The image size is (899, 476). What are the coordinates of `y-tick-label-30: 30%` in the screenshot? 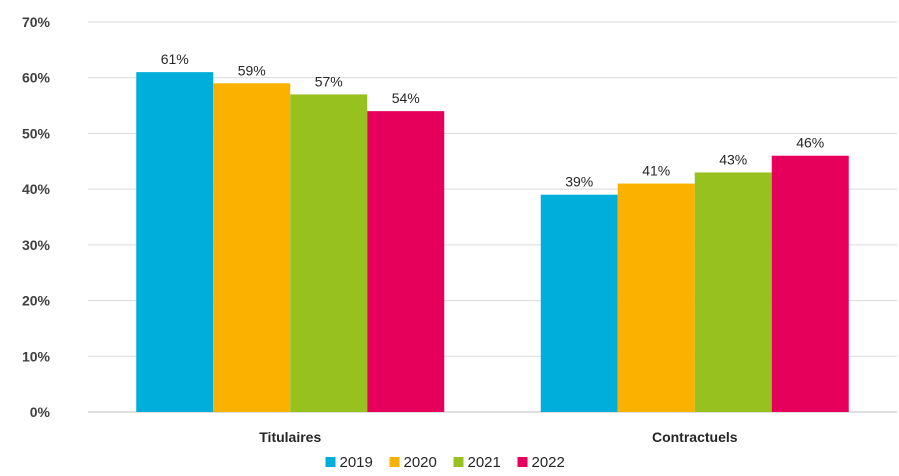 It's located at (36, 245).